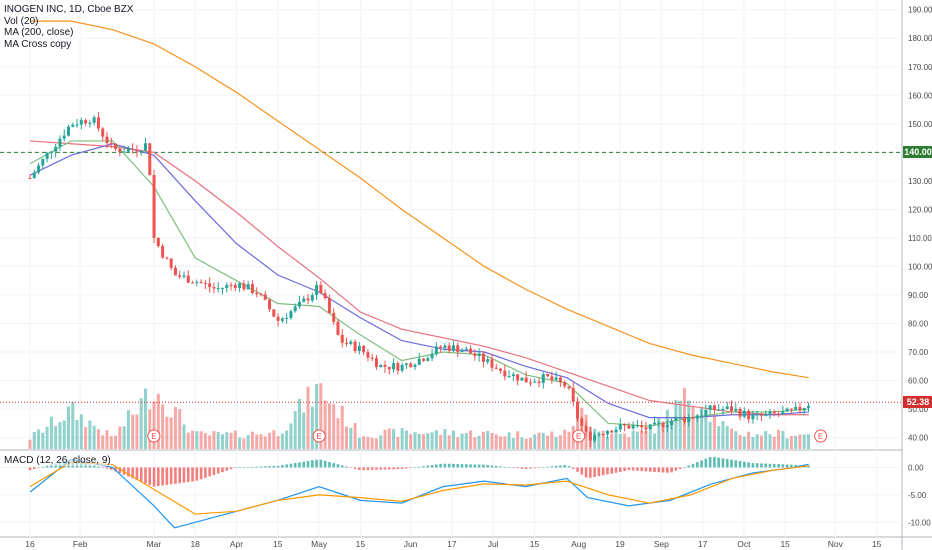 This screenshot has width=932, height=550. Describe the element at coordinates (493, 544) in the screenshot. I see `time-tick-label: Jul` at that location.